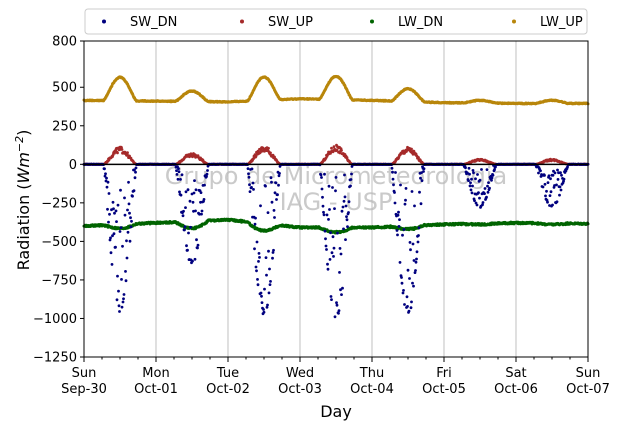  I want to click on legend-label: LW_UP, so click(561, 22).